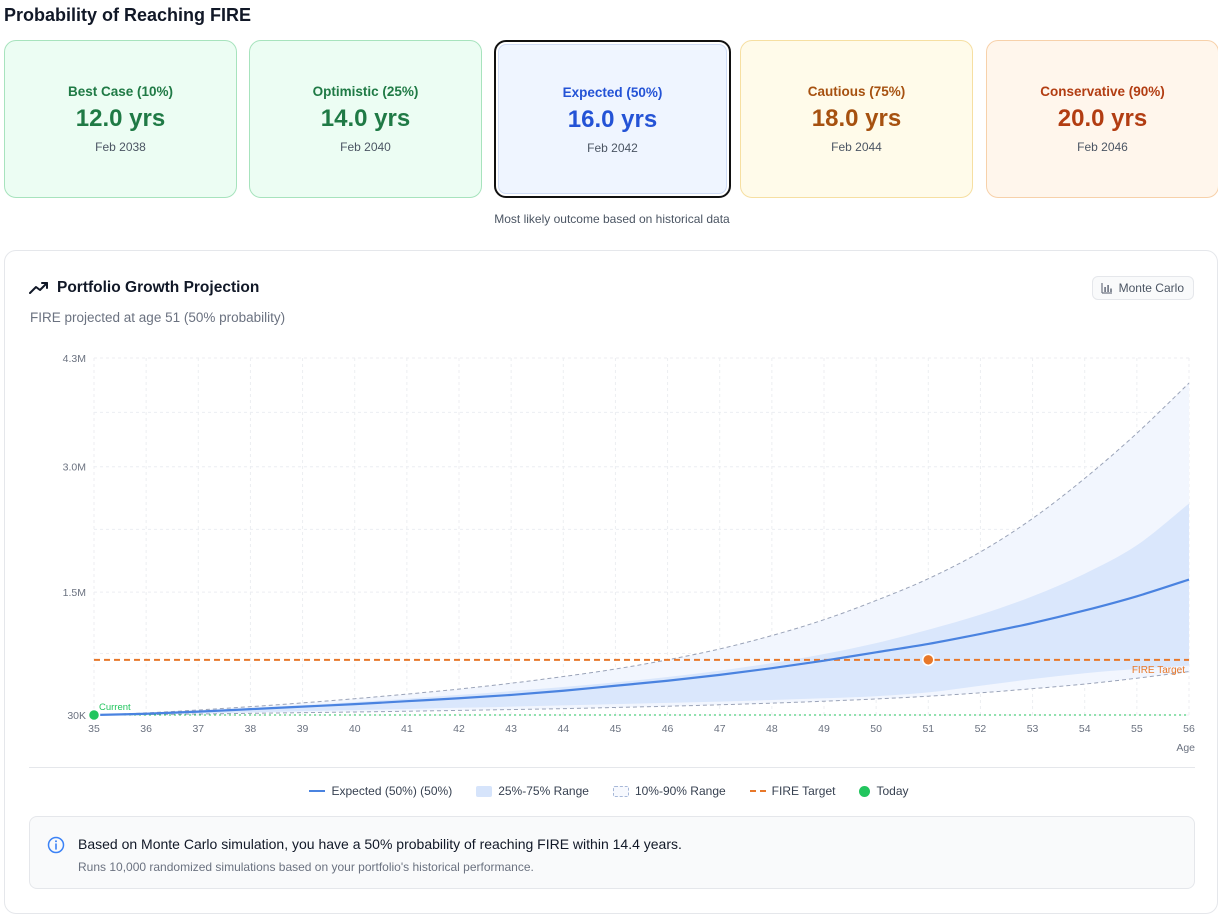 The image size is (1218, 916). I want to click on scenario-label: Conservative (90%), so click(1102, 91).